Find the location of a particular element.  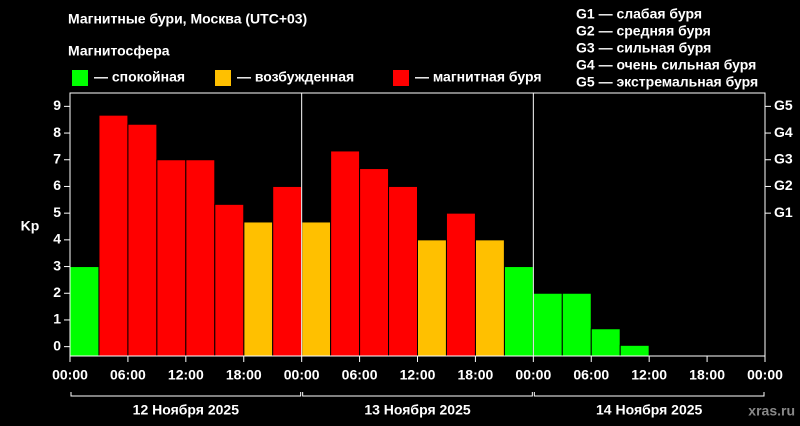

g-scale-item: G3 — сильная буря is located at coordinates (643, 48).